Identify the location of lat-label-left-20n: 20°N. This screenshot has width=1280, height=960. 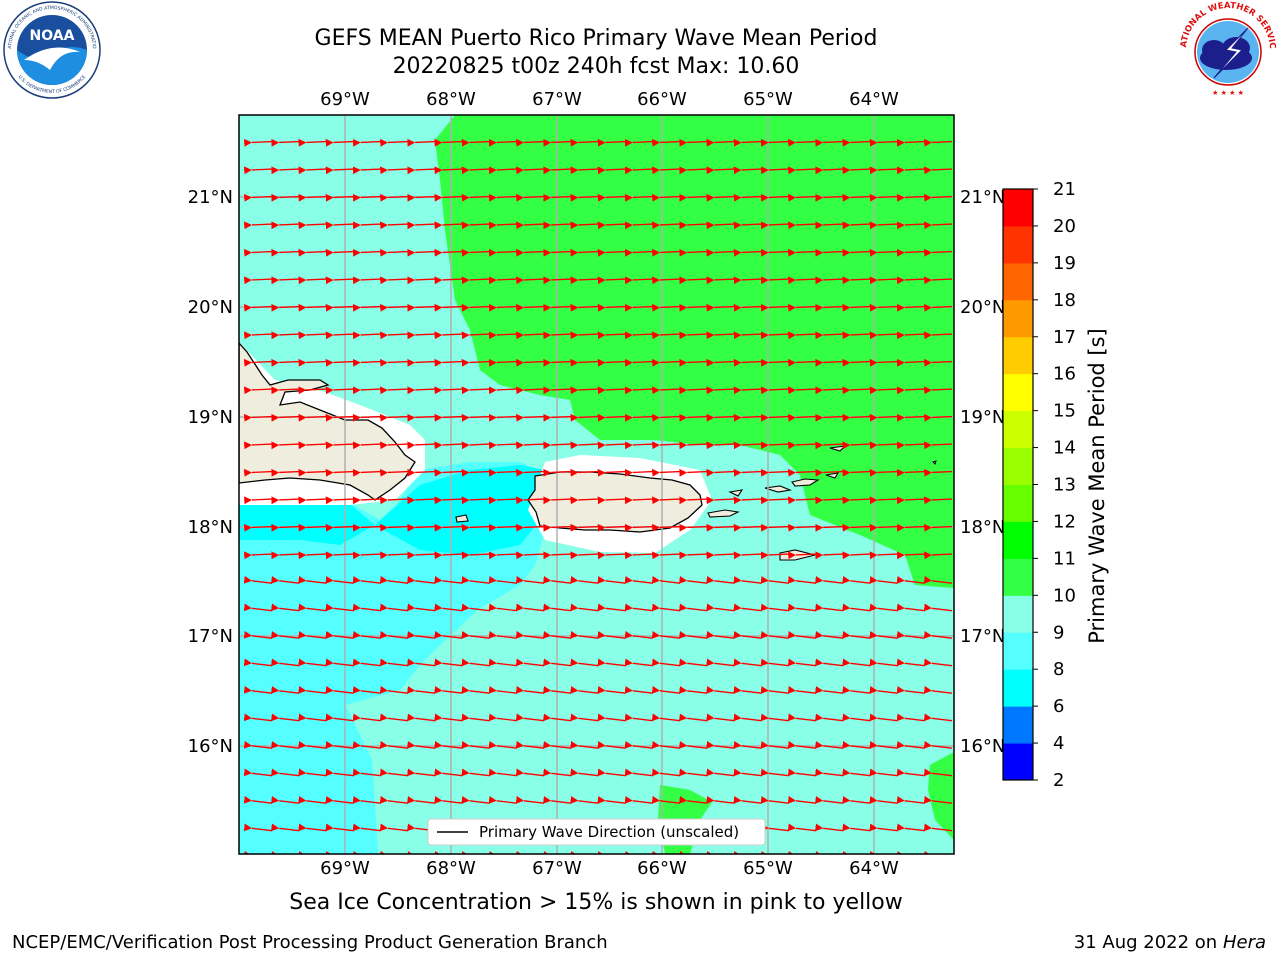
(210, 307).